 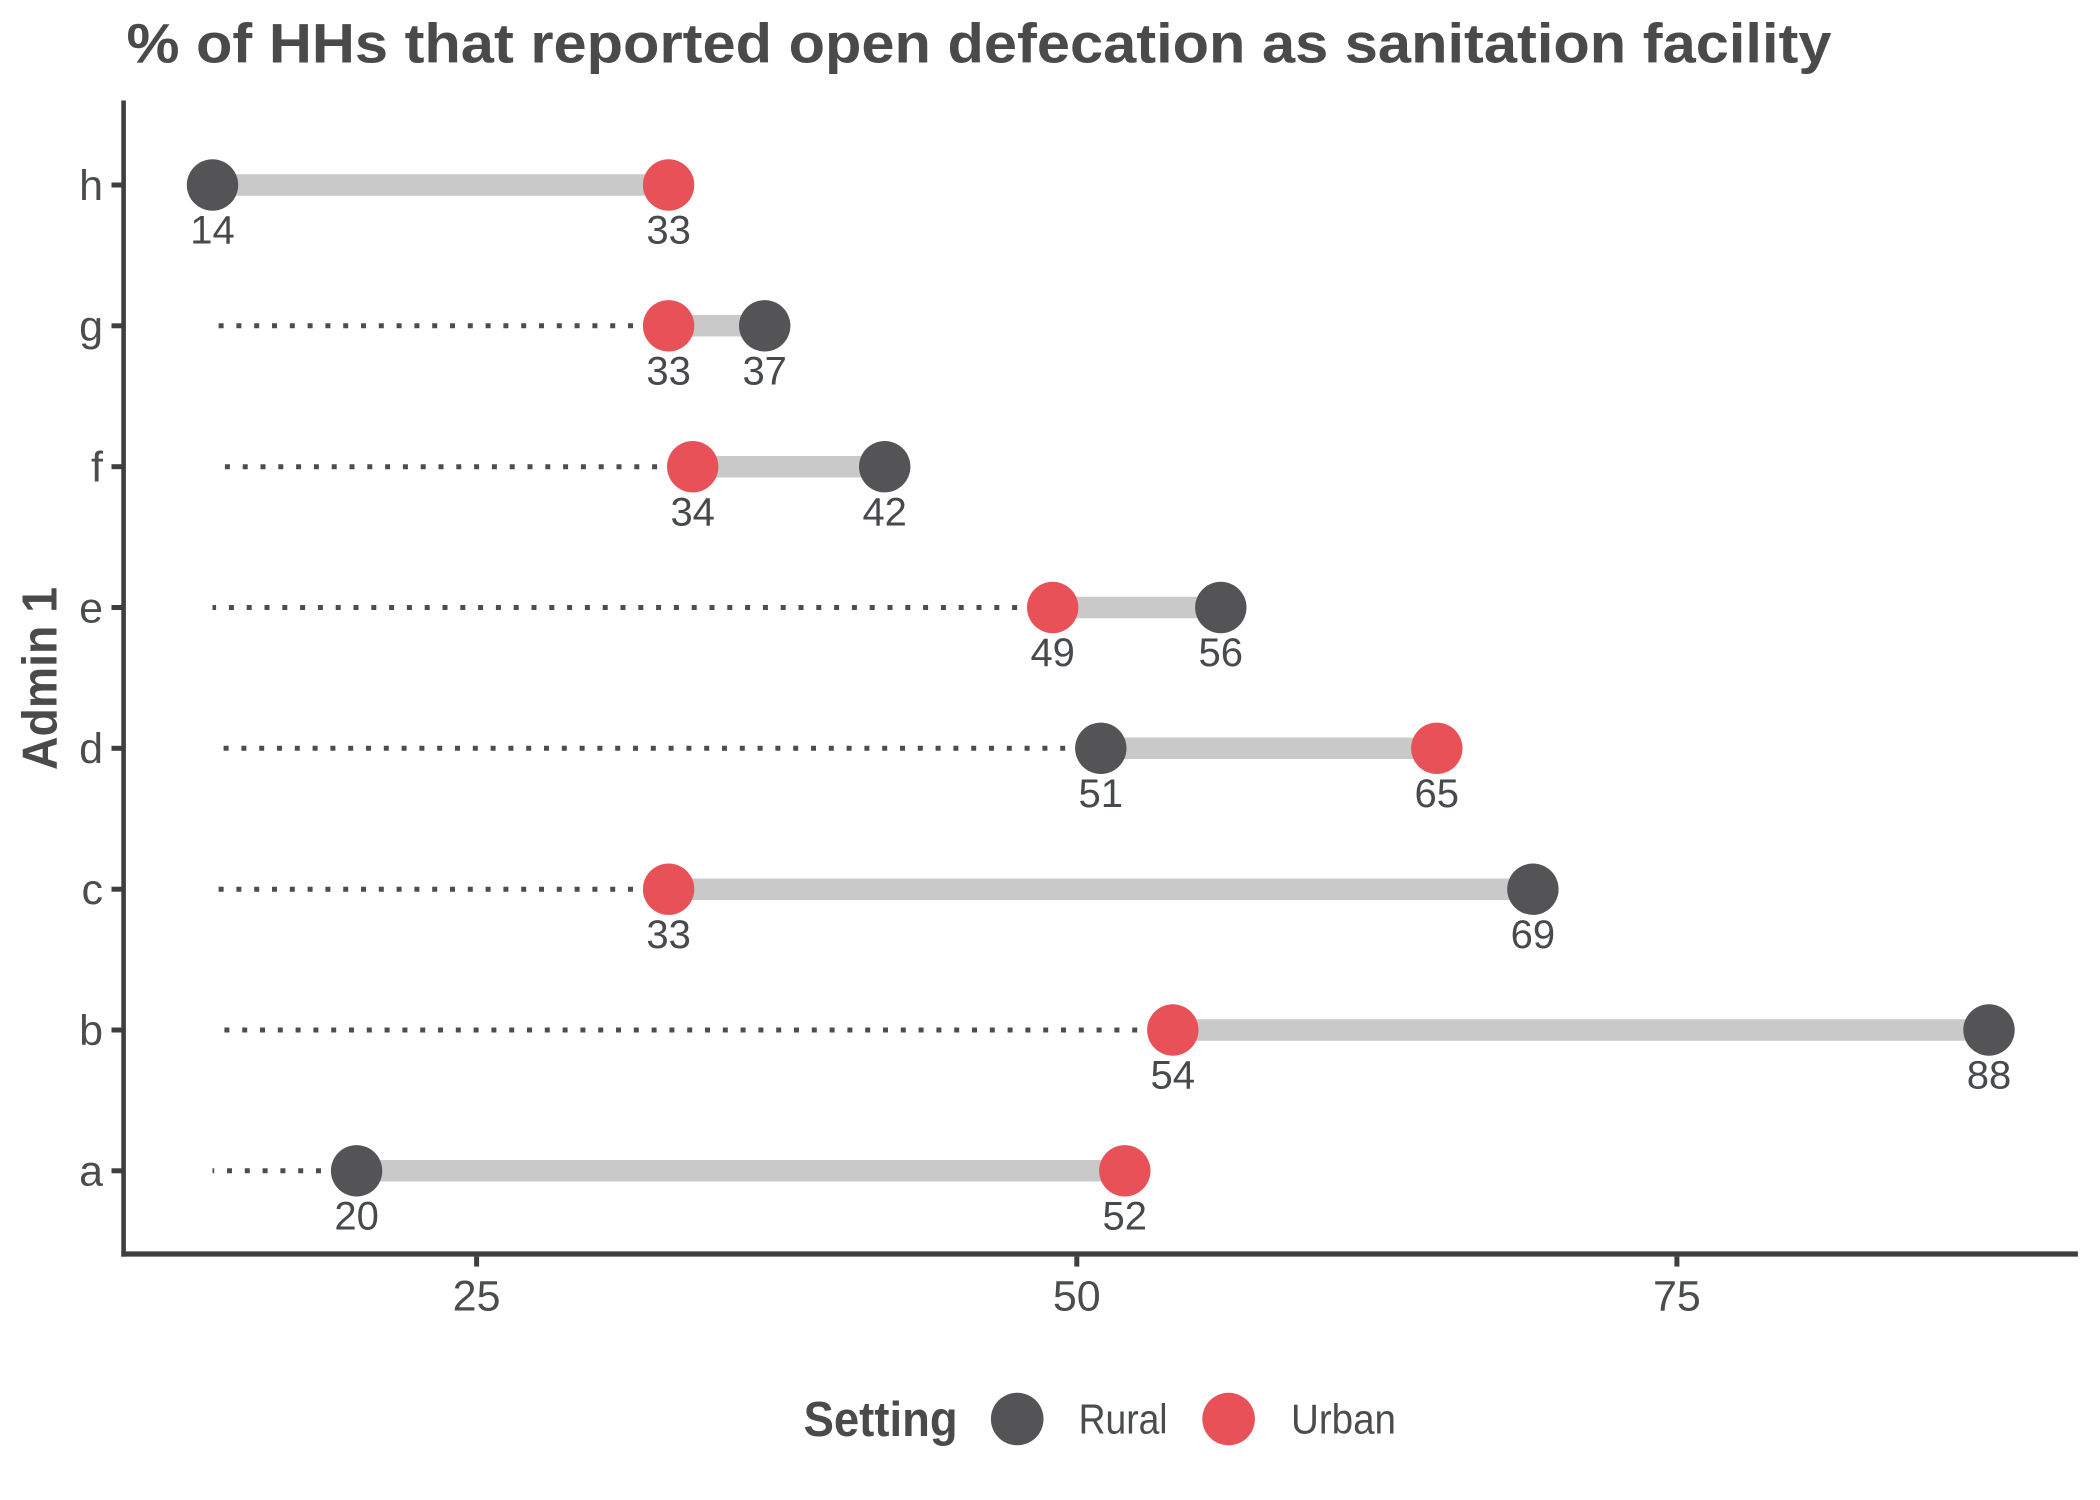 I want to click on svg-text: Setting, so click(x=881, y=1420).